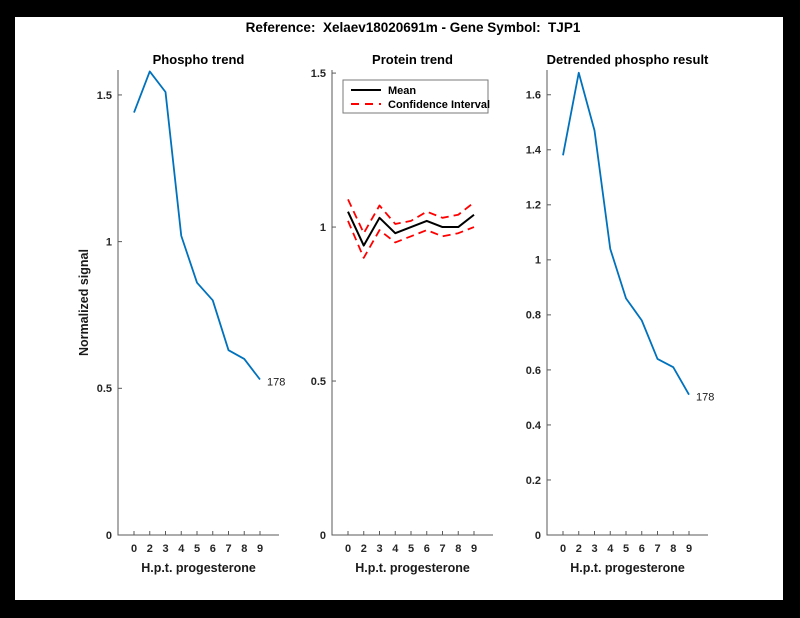 Image resolution: width=800 pixels, height=618 pixels. What do you see at coordinates (411, 229) in the screenshot?
I see `mean-line` at bounding box center [411, 229].